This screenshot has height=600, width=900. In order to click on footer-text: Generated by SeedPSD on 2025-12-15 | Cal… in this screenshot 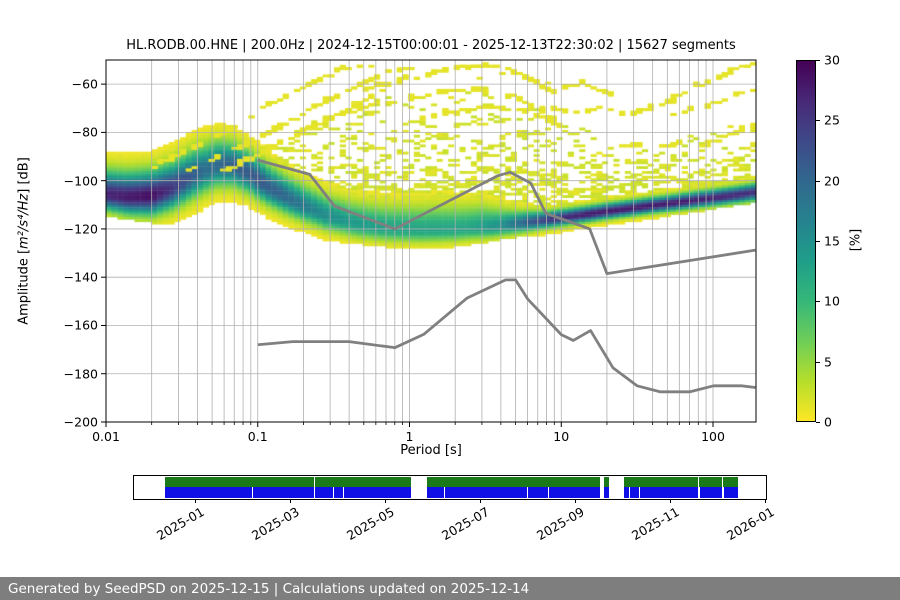, I will do `click(269, 588)`.